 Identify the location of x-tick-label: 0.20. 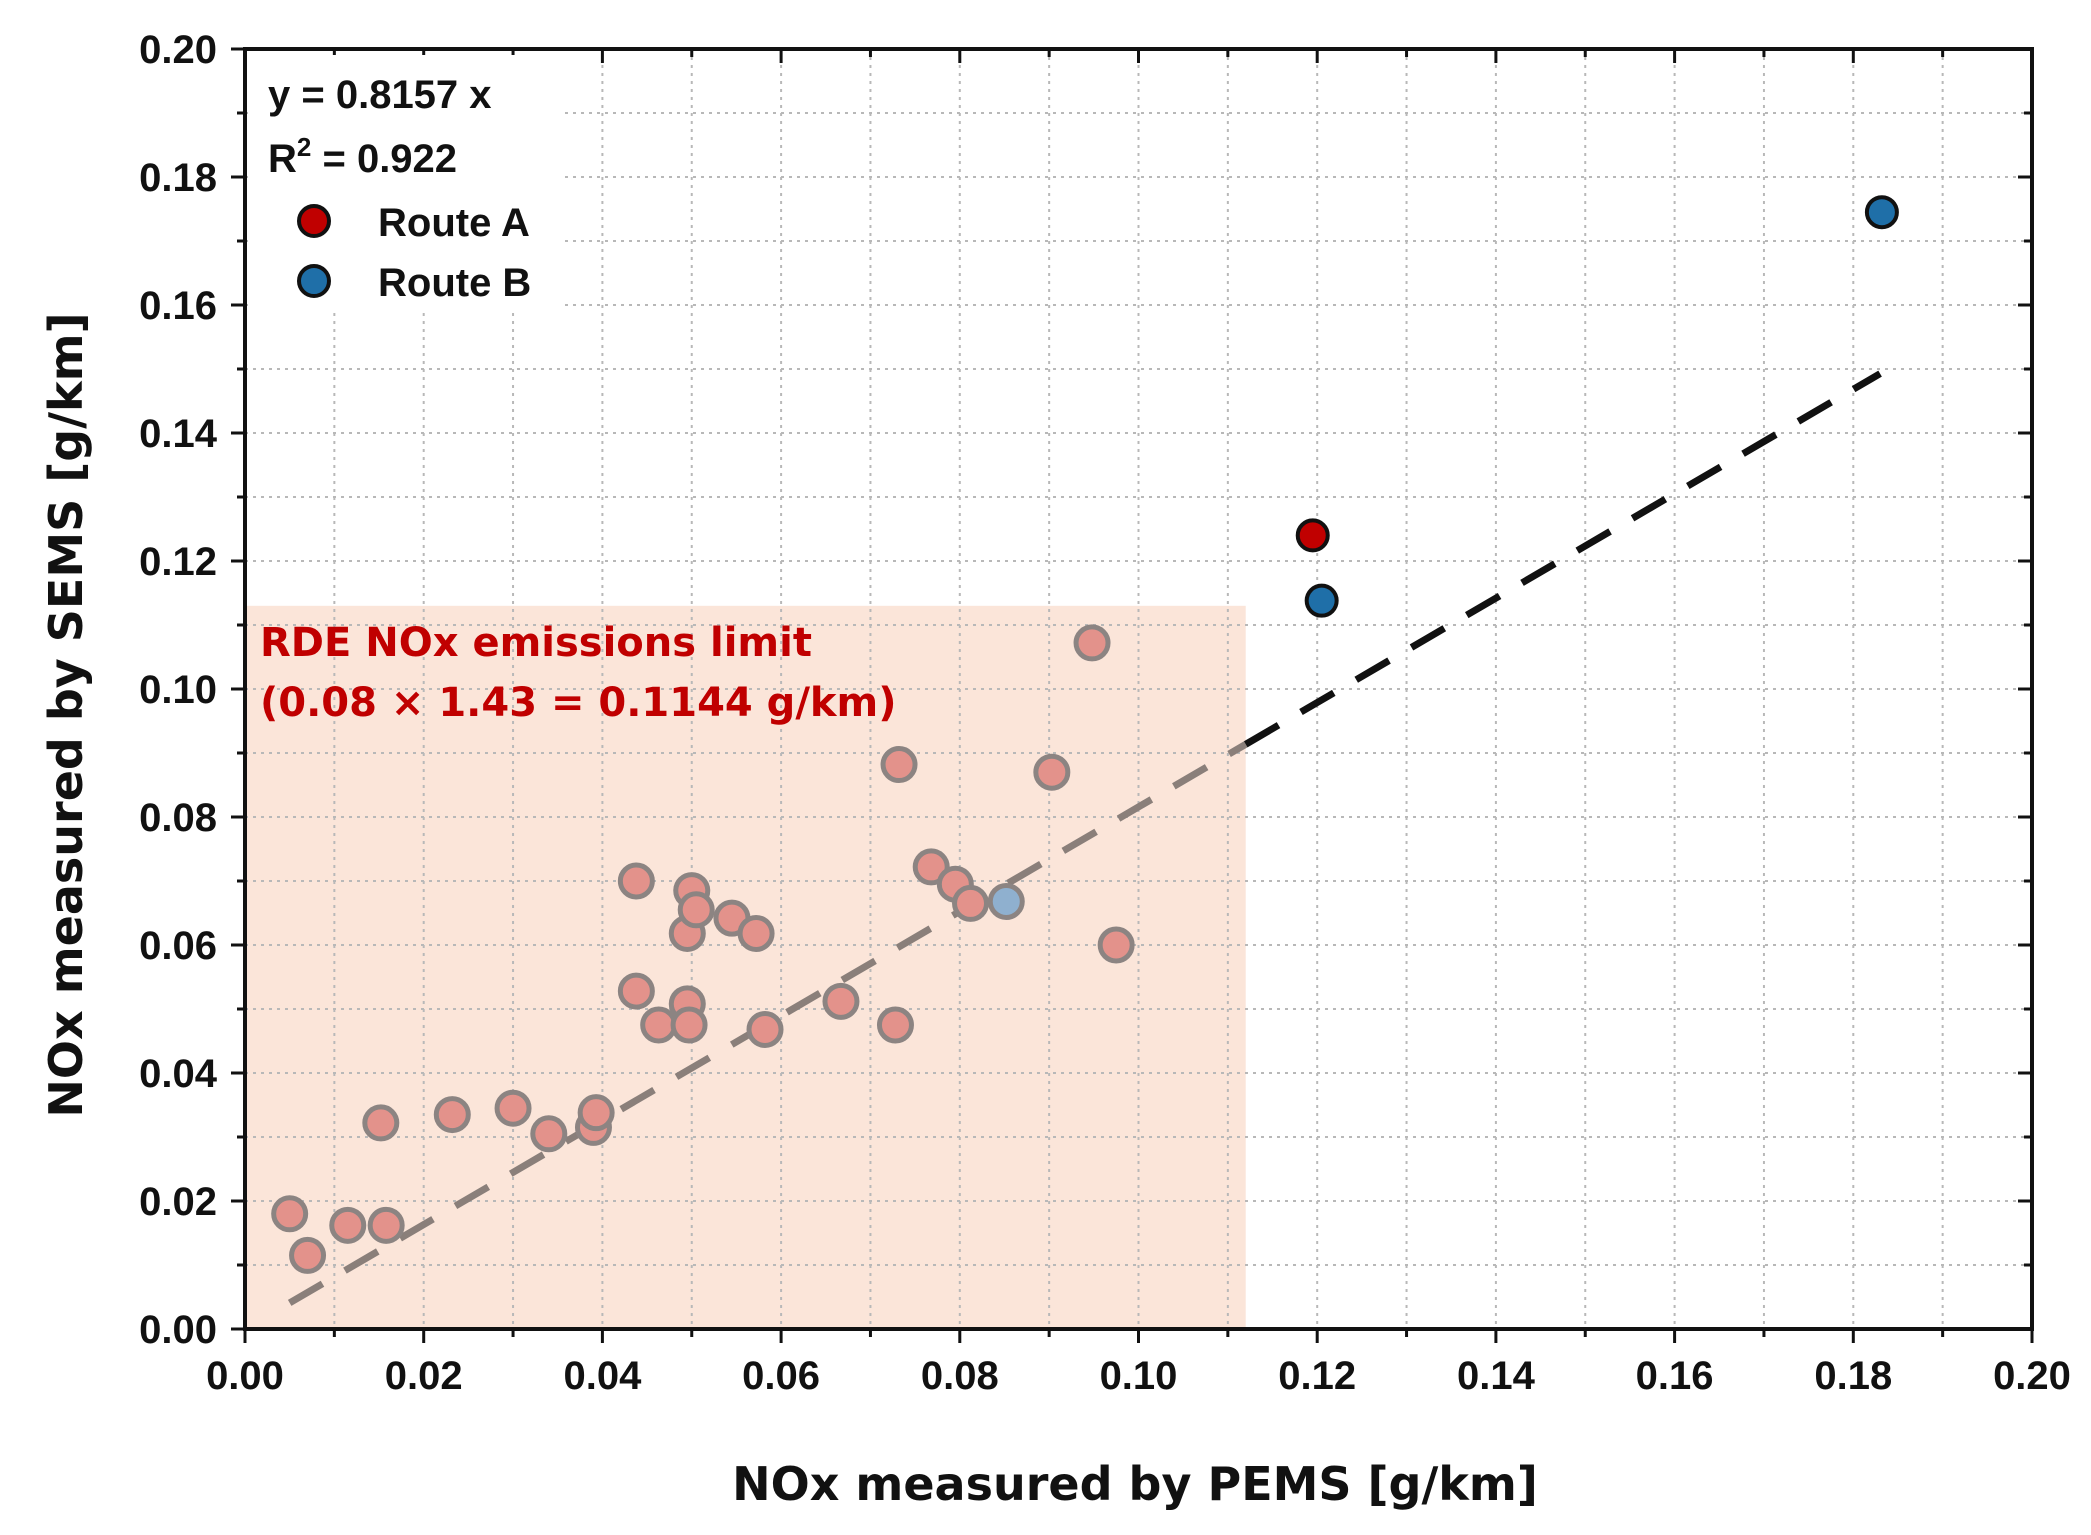
(2032, 1376).